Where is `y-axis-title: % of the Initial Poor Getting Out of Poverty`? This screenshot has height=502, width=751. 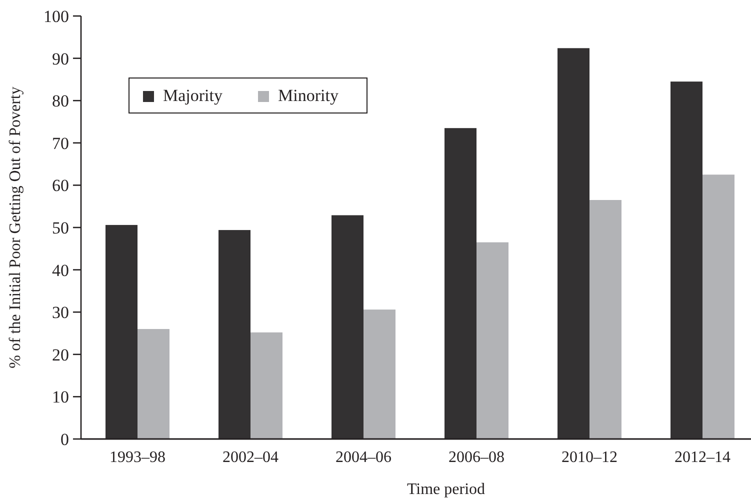
y-axis-title: % of the Initial Poor Getting Out of Poverty is located at coordinates (15, 227).